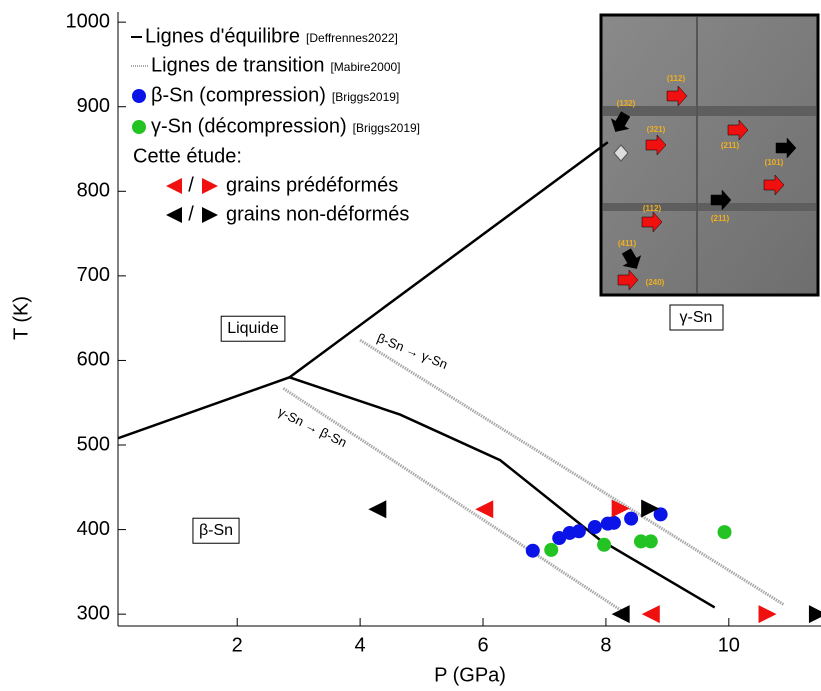 This screenshot has width=821, height=691. What do you see at coordinates (93, 444) in the screenshot?
I see `y-tick-label: 500` at bounding box center [93, 444].